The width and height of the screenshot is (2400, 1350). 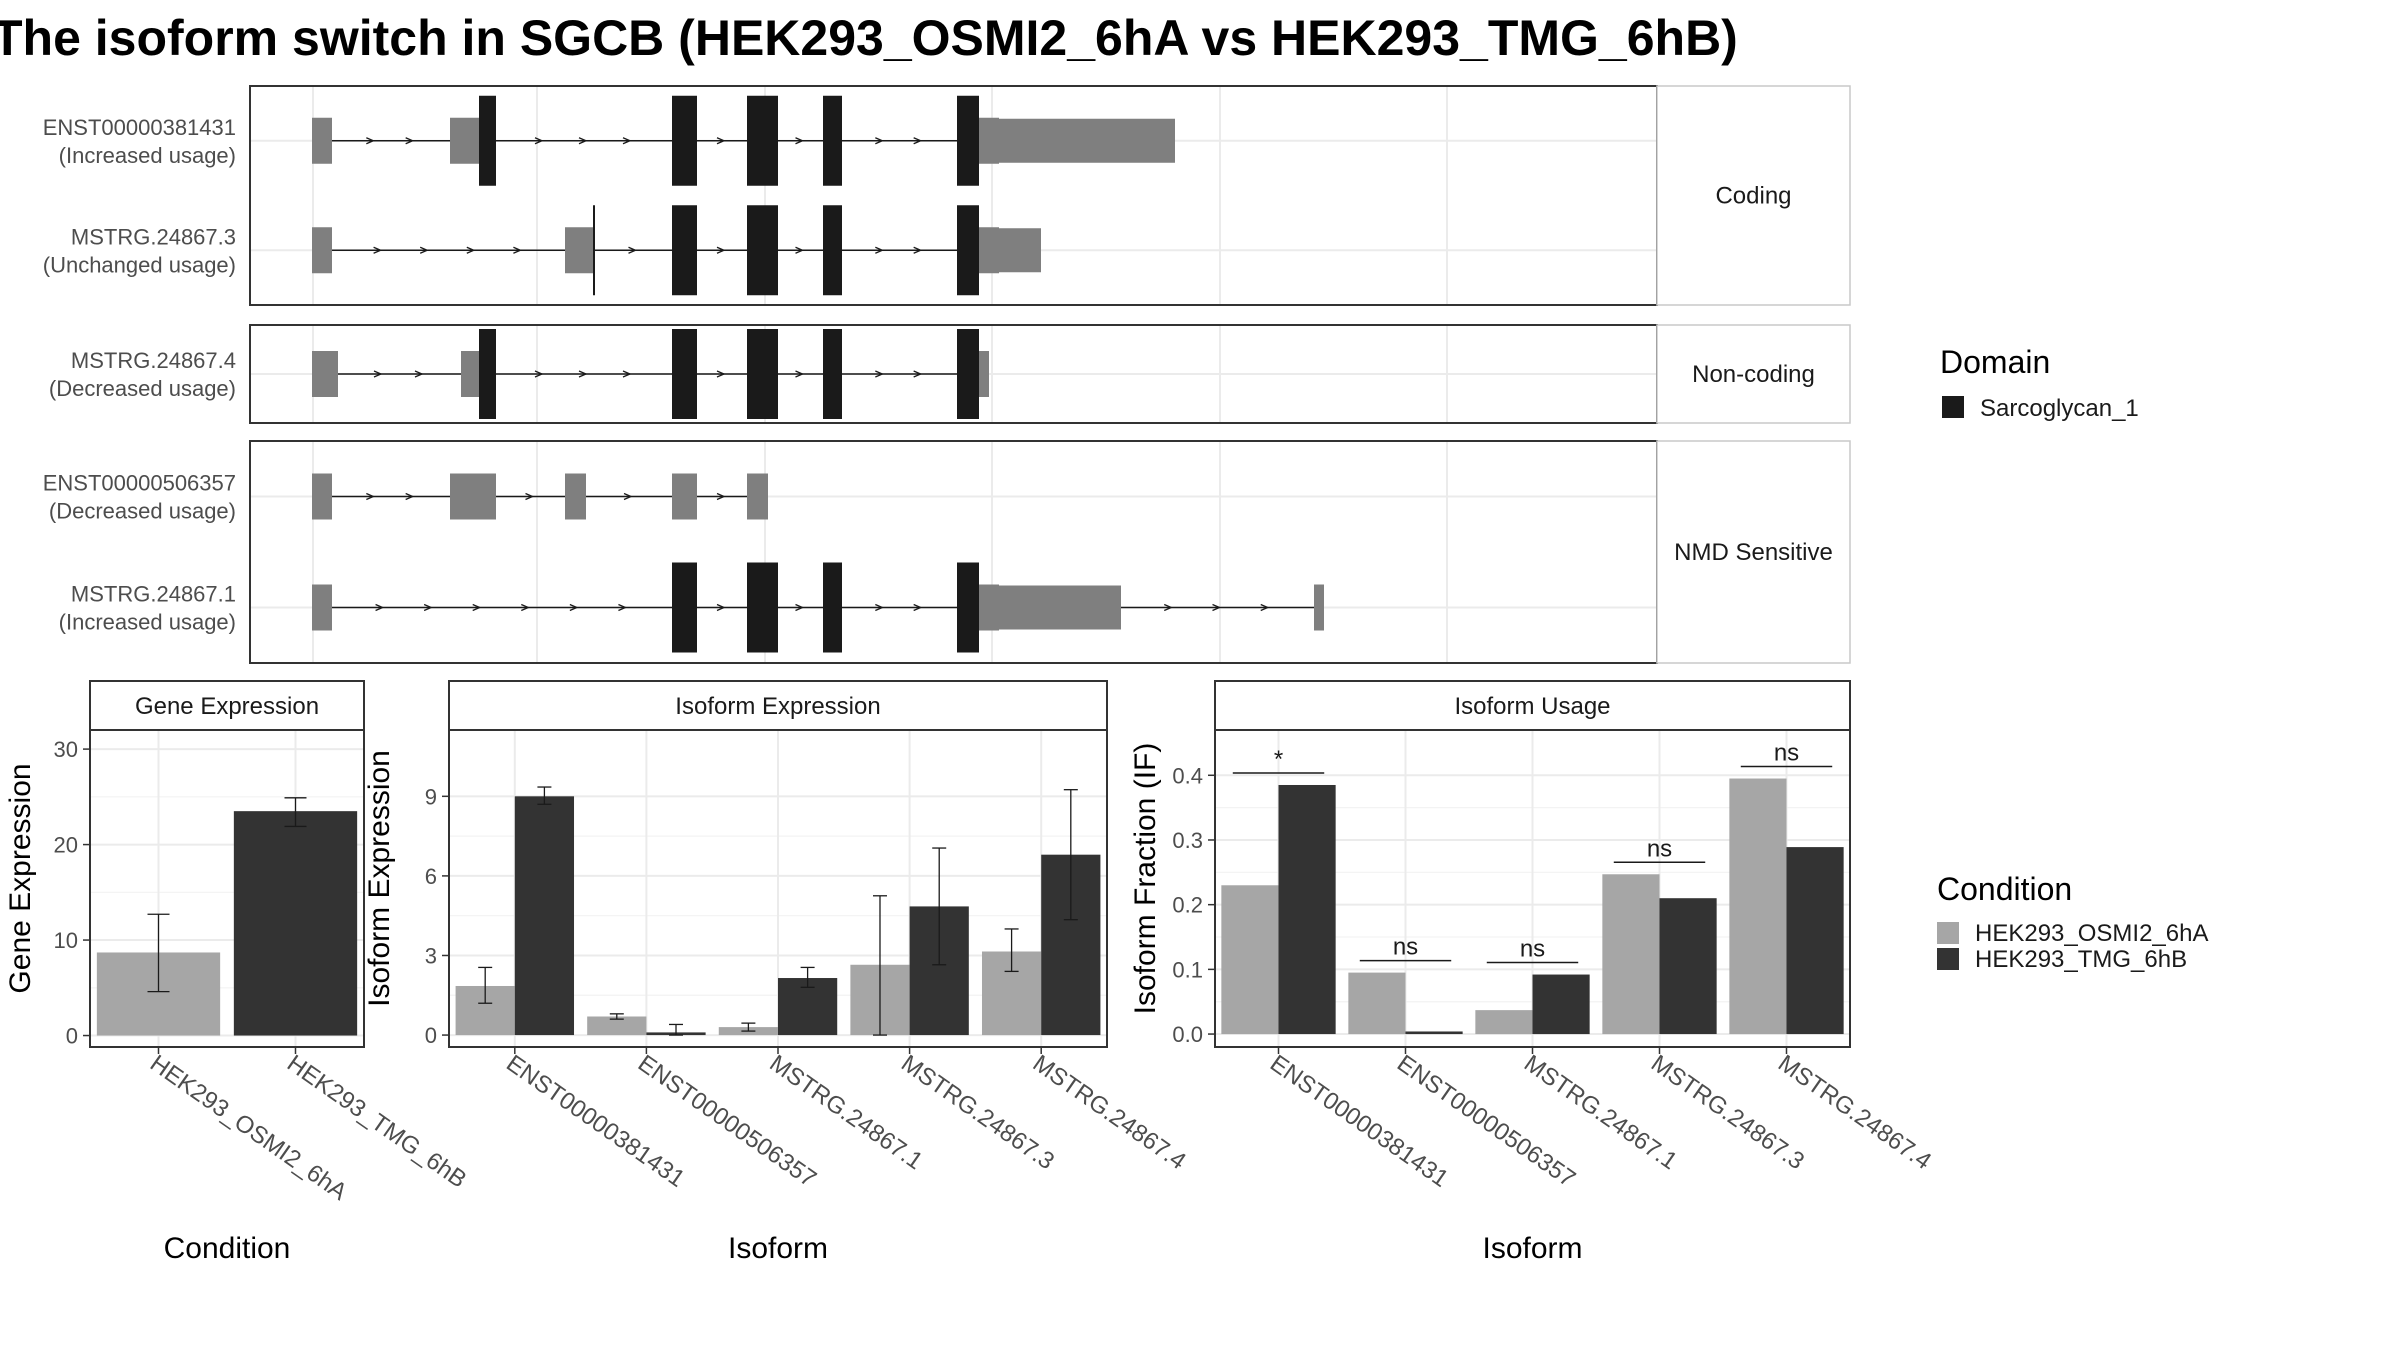 What do you see at coordinates (1953, 407) in the screenshot?
I see `legend-swatch` at bounding box center [1953, 407].